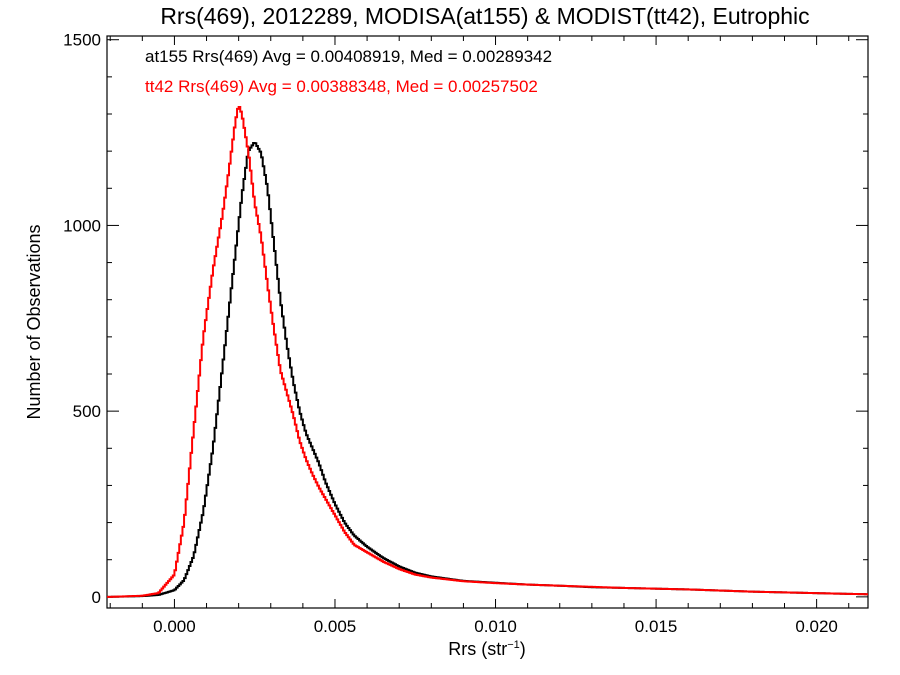 The image size is (900, 675). I want to click on x-tick-label: 0.000, so click(174, 626).